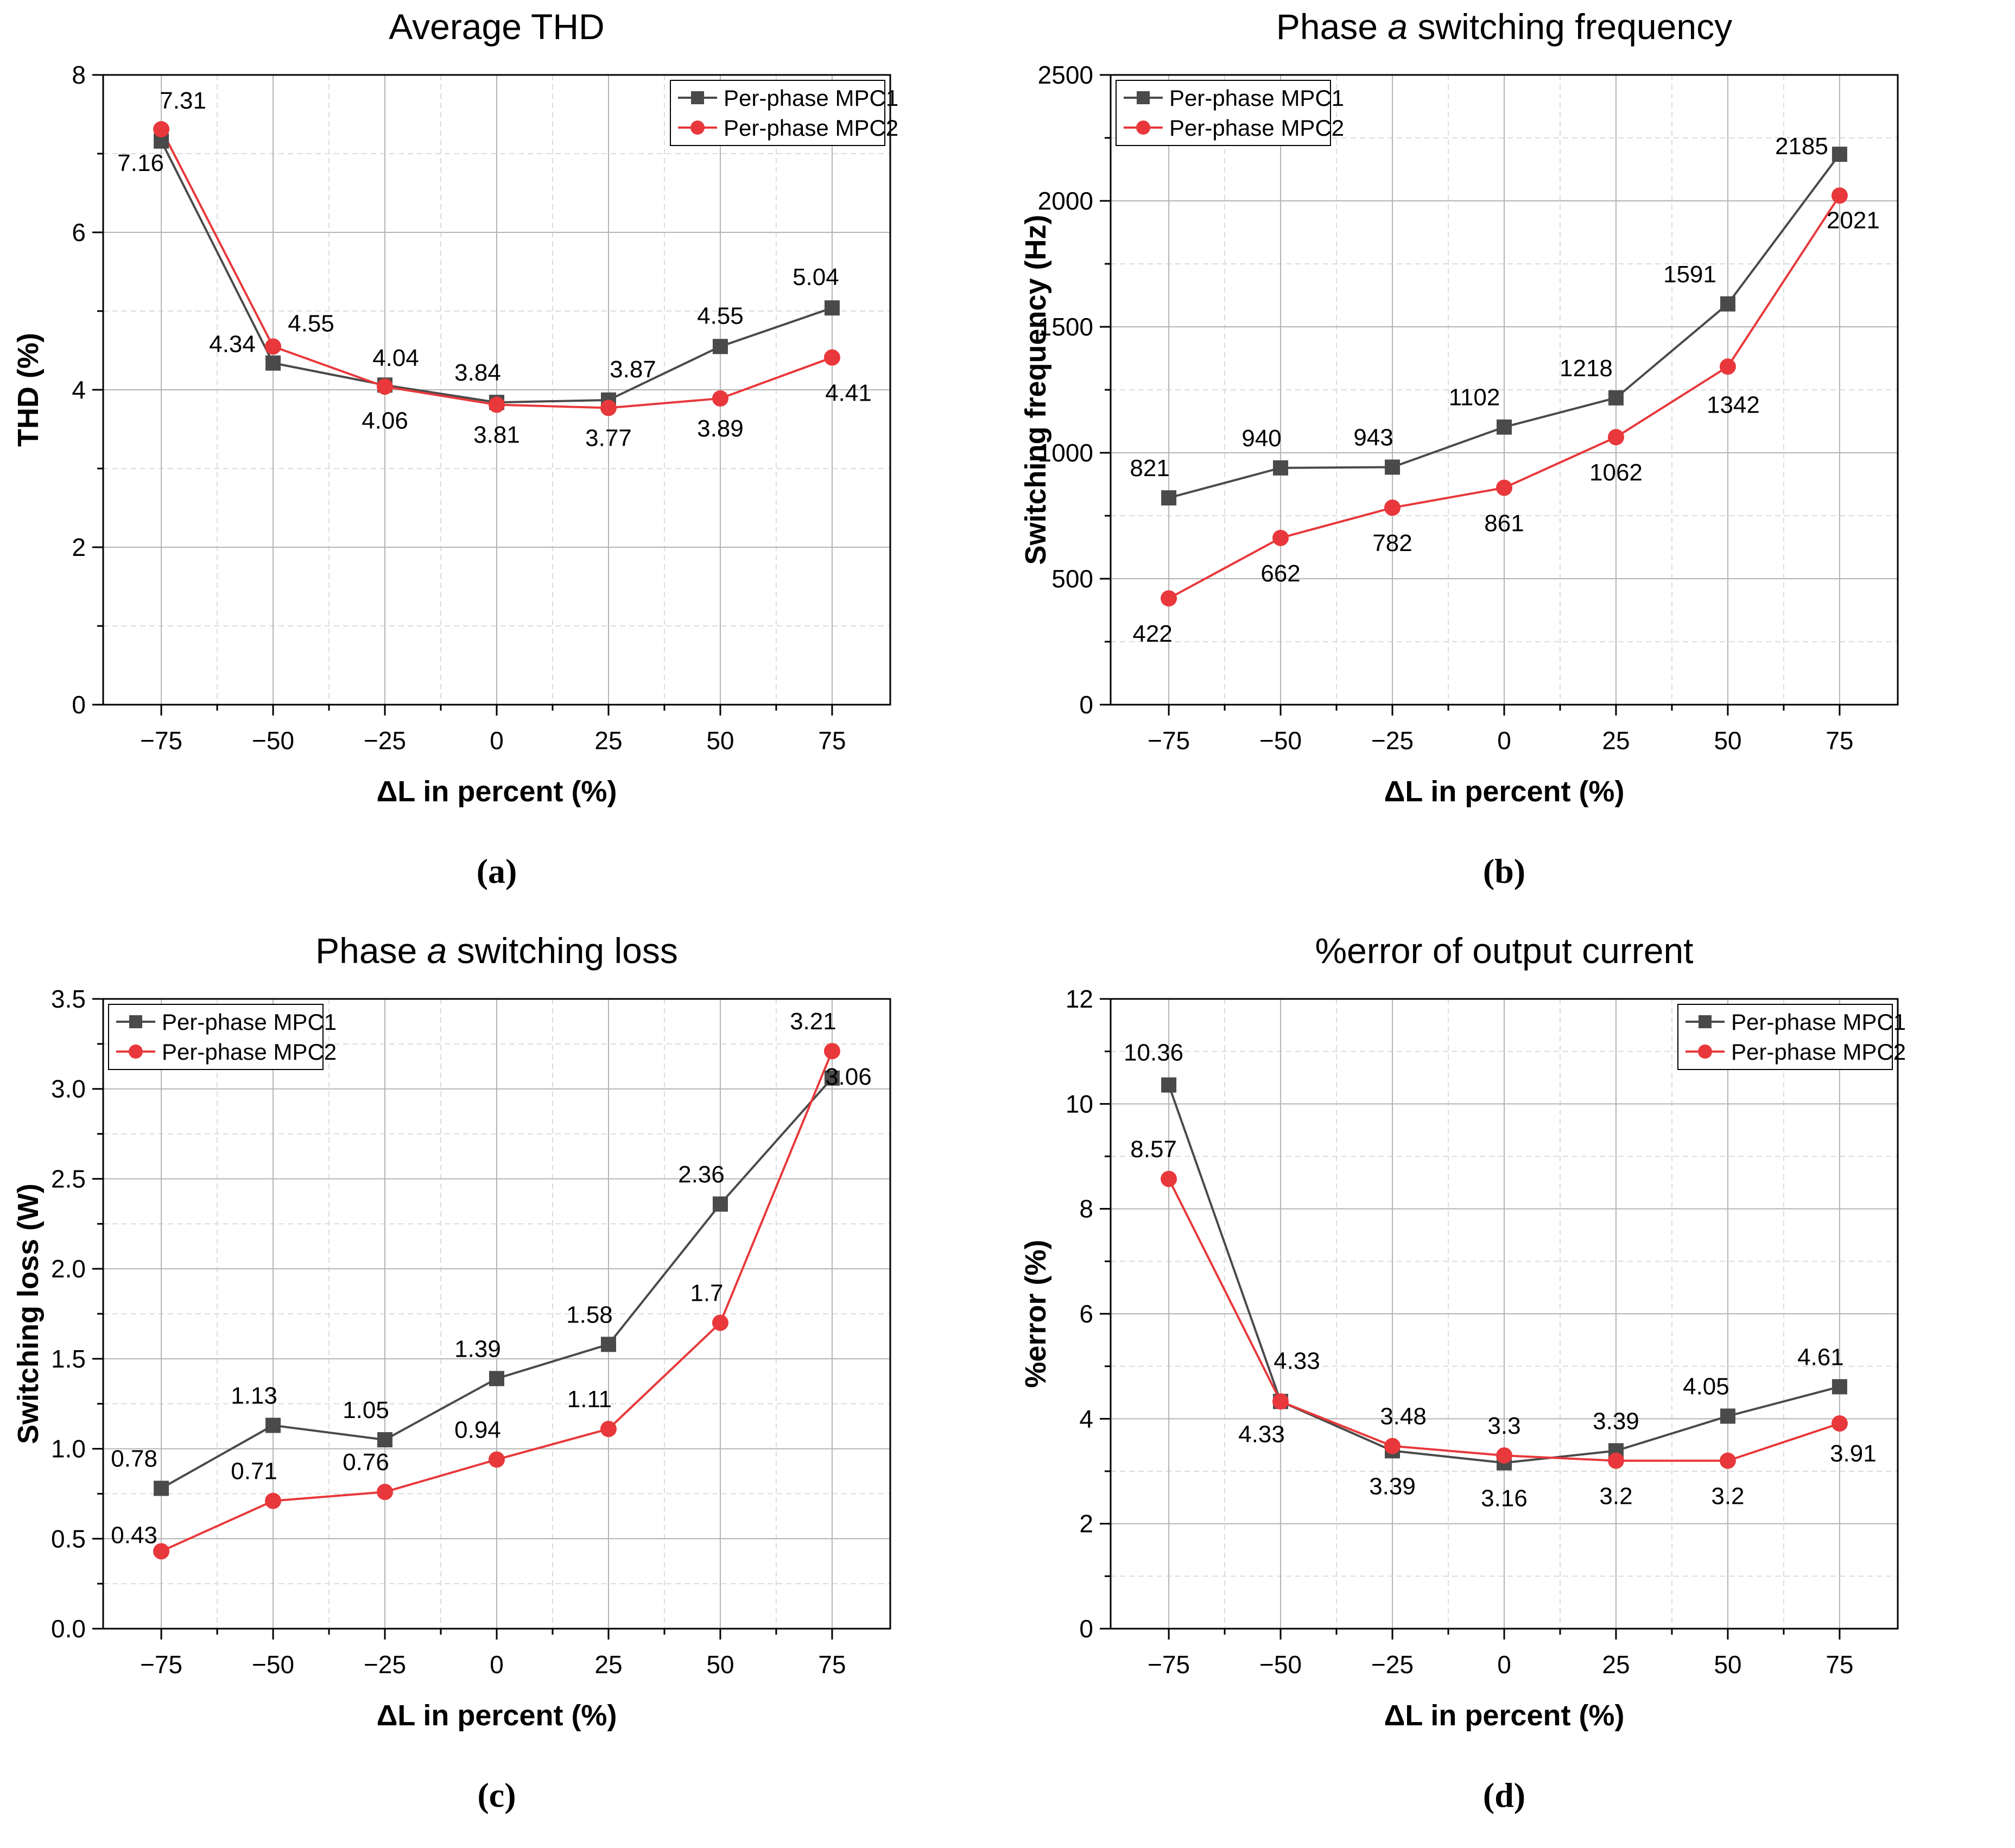 The image size is (2015, 1848). I want to click on data-label-mpc1: 0.78, so click(134, 1459).